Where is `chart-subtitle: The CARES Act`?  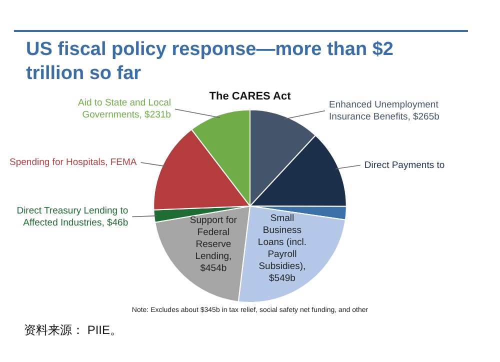 chart-subtitle: The CARES Act is located at coordinates (250, 96).